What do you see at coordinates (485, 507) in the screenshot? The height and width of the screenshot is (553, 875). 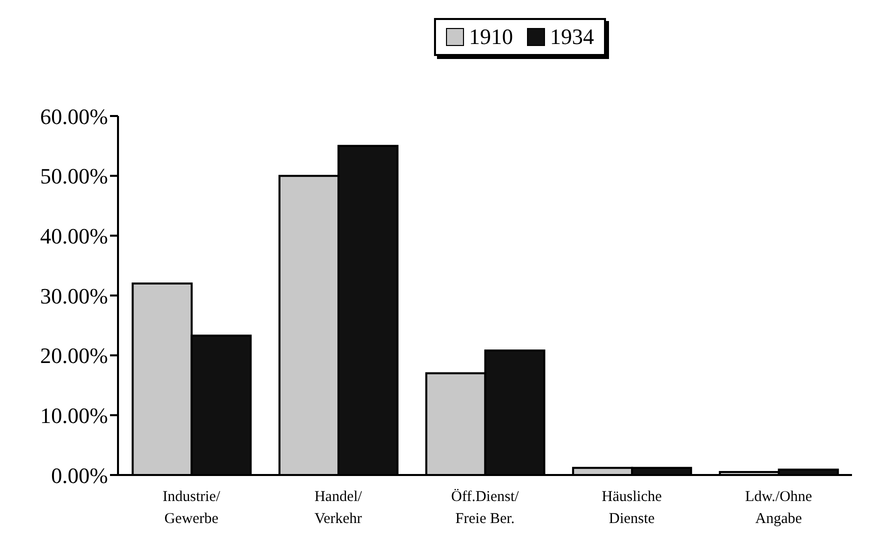 I see `x-tick-label: Öff.Dienst/ Freie Ber.` at bounding box center [485, 507].